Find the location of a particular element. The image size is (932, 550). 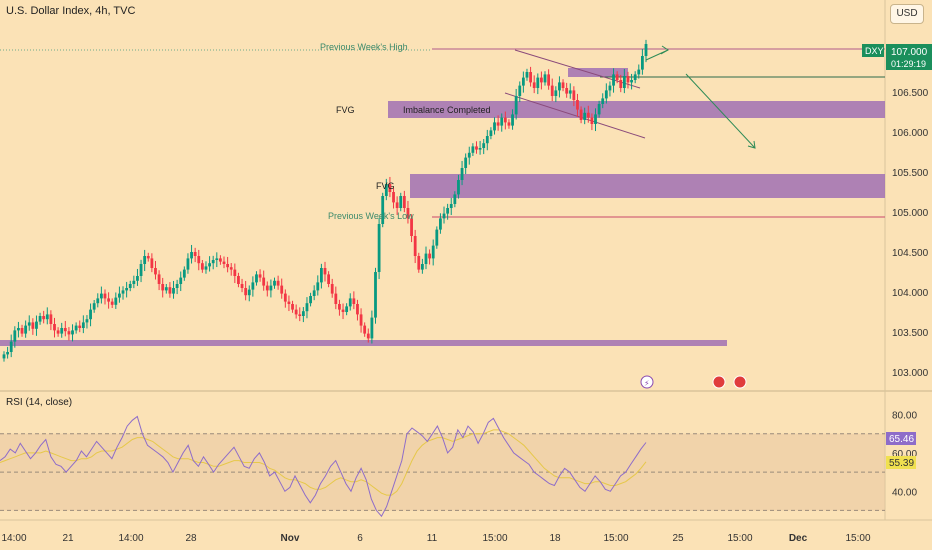

symbol-badge: DXY is located at coordinates (874, 51).